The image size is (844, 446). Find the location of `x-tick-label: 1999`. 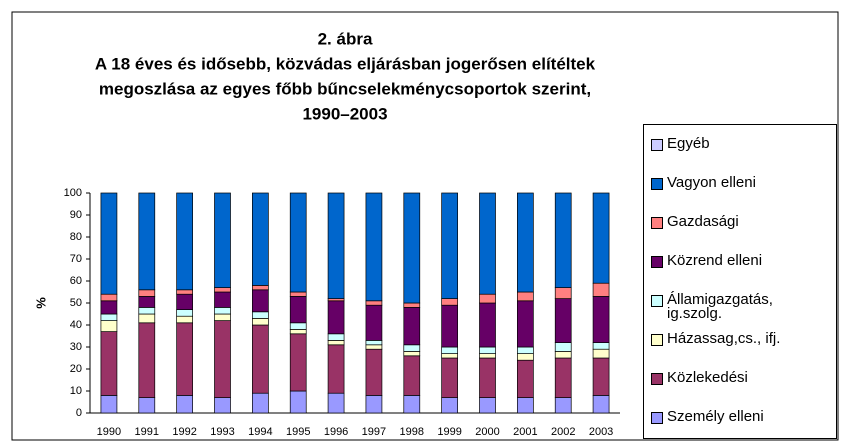

x-tick-label: 1999 is located at coordinates (449, 432).